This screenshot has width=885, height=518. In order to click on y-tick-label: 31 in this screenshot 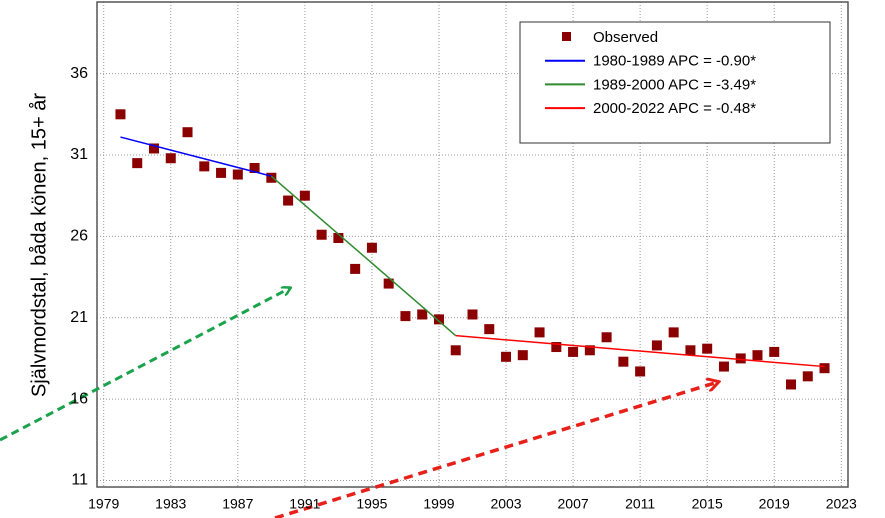, I will do `click(79, 154)`.